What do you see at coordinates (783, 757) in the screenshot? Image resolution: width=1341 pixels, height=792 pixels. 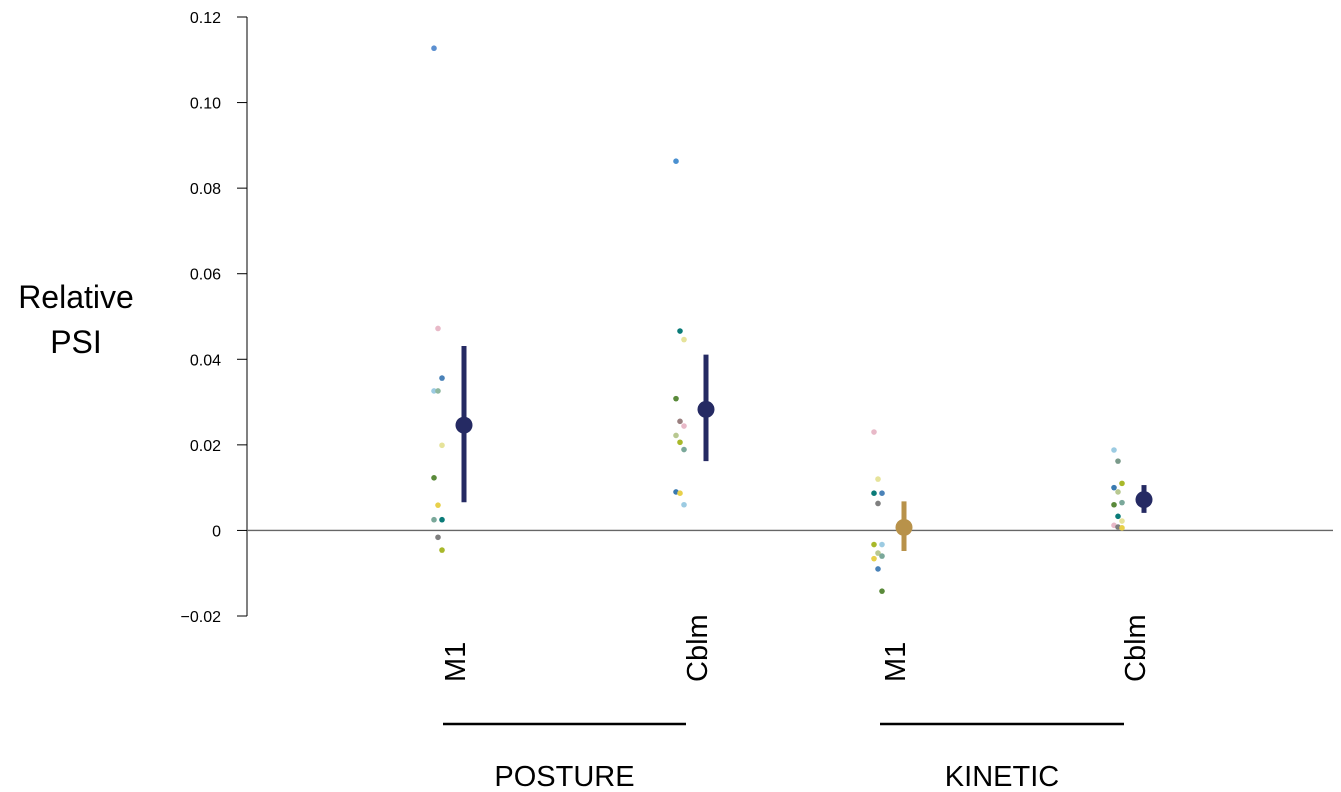 I see `group-labels: POSTURE KINETIC` at bounding box center [783, 757].